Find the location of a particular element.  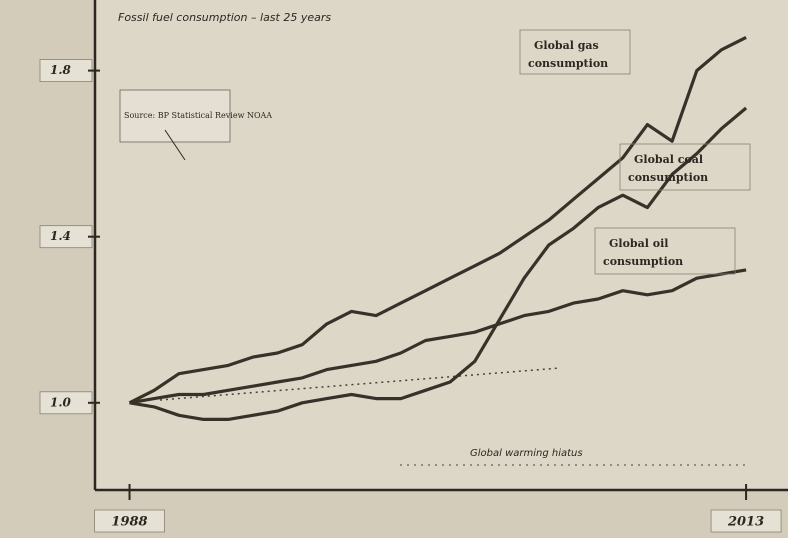

series-label: Global coal consumption is located at coordinates (668, 168).